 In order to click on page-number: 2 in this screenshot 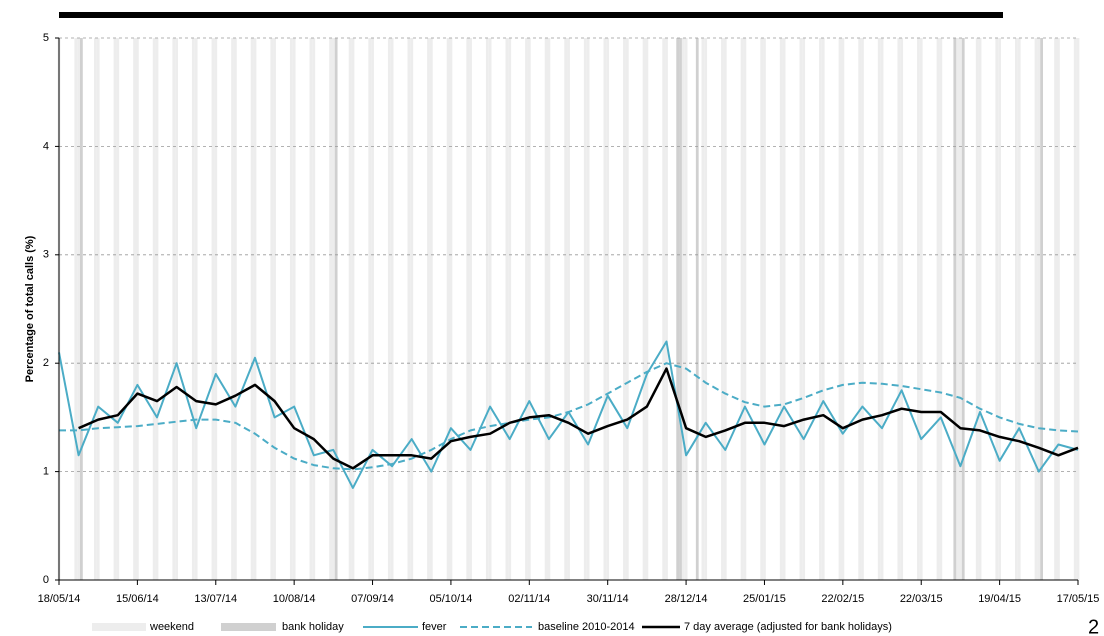, I will do `click(1093, 626)`.